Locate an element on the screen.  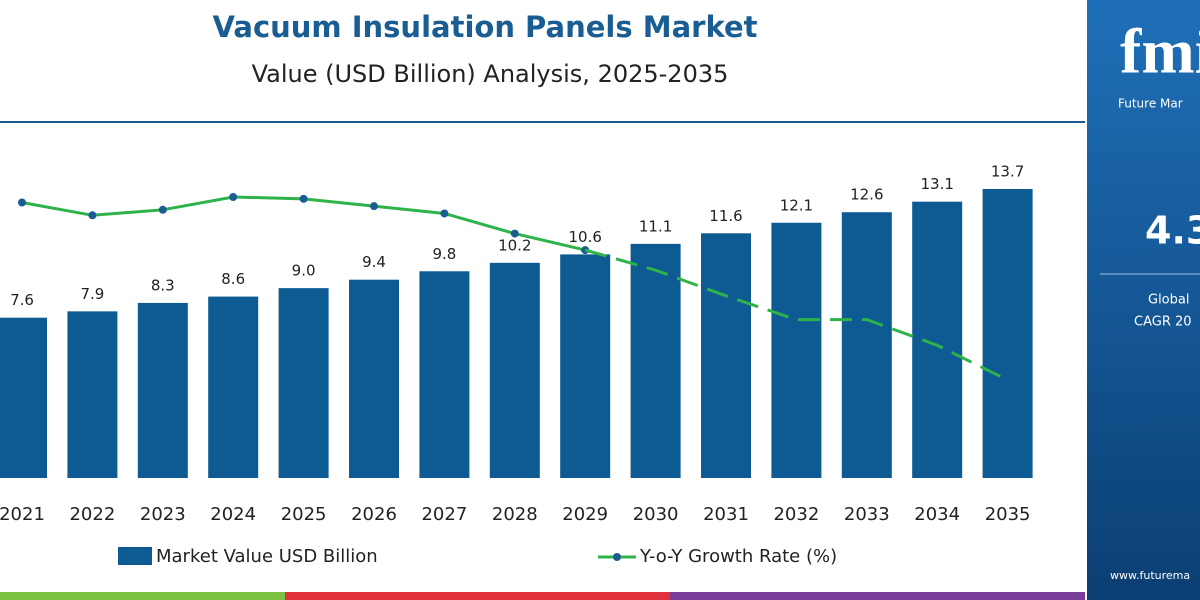
x-tick-label: 2032 is located at coordinates (796, 514).